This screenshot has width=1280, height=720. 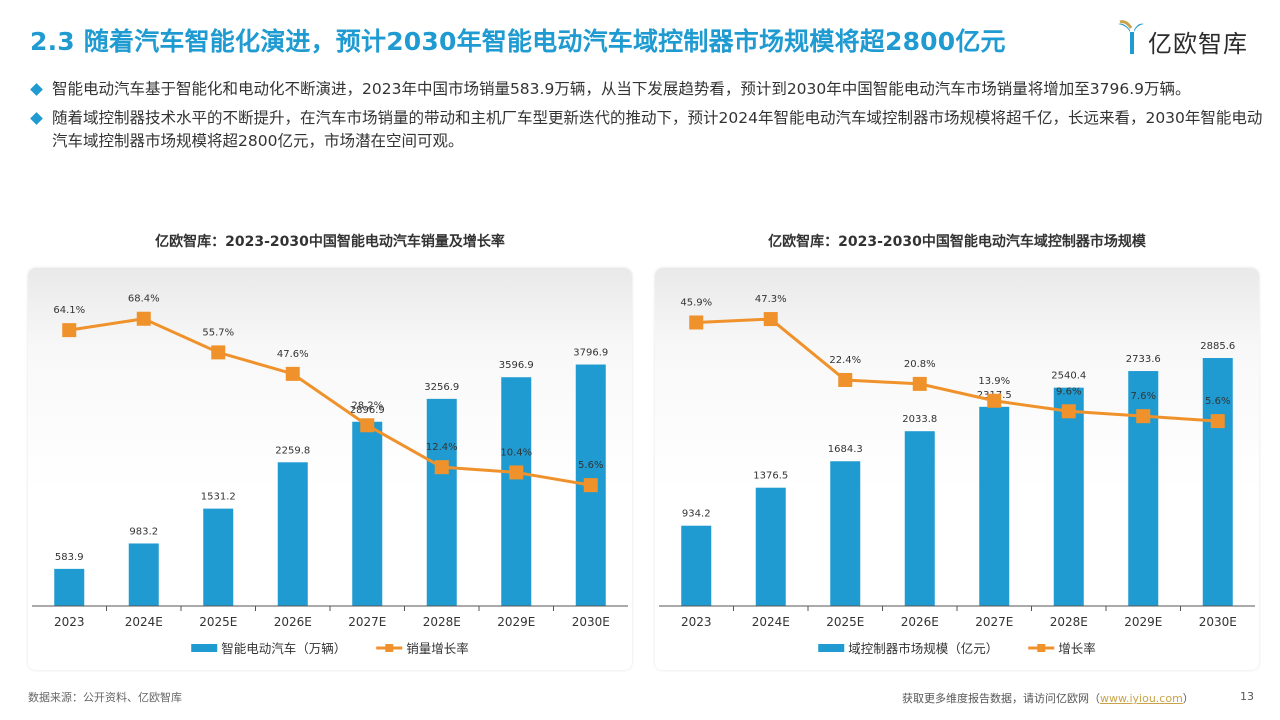 I want to click on growth-rate-label: 20.8%, so click(x=920, y=364).